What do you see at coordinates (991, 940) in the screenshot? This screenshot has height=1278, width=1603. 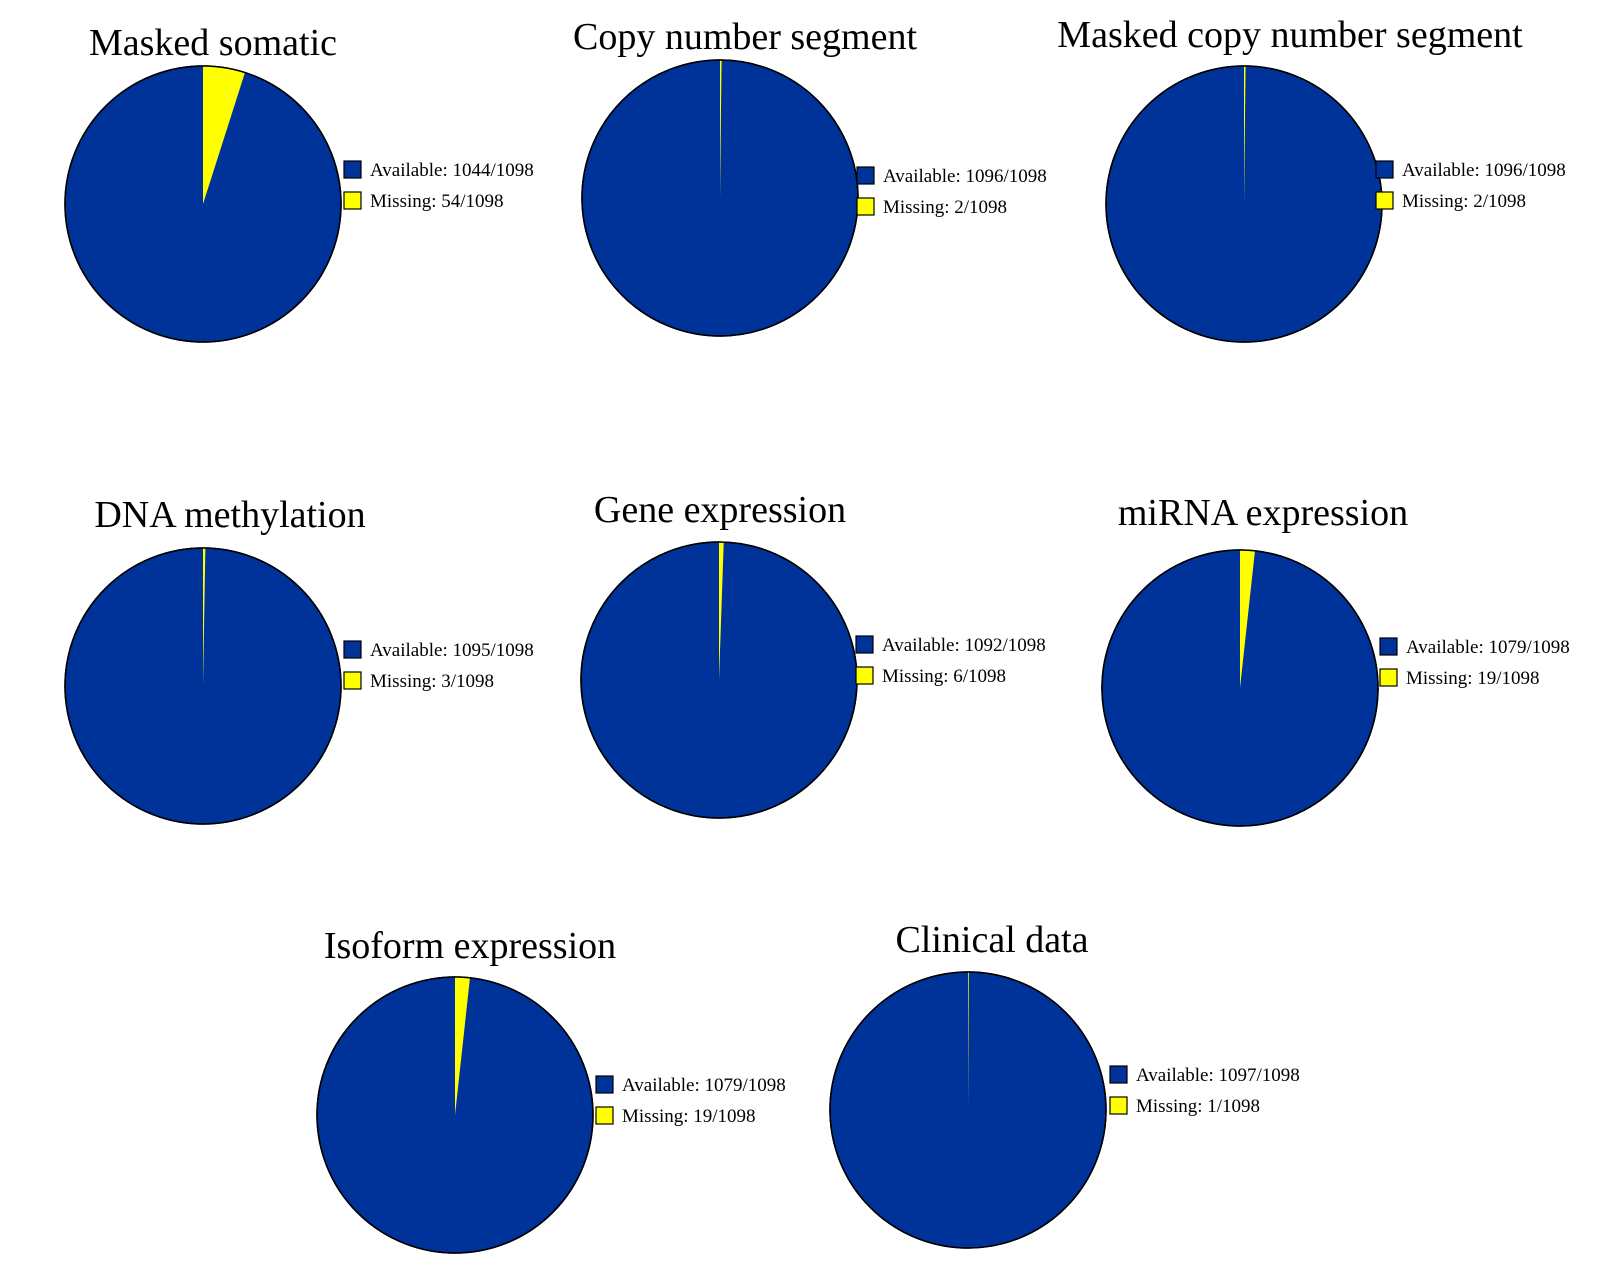 I see `chart-title: Clinical data` at bounding box center [991, 940].